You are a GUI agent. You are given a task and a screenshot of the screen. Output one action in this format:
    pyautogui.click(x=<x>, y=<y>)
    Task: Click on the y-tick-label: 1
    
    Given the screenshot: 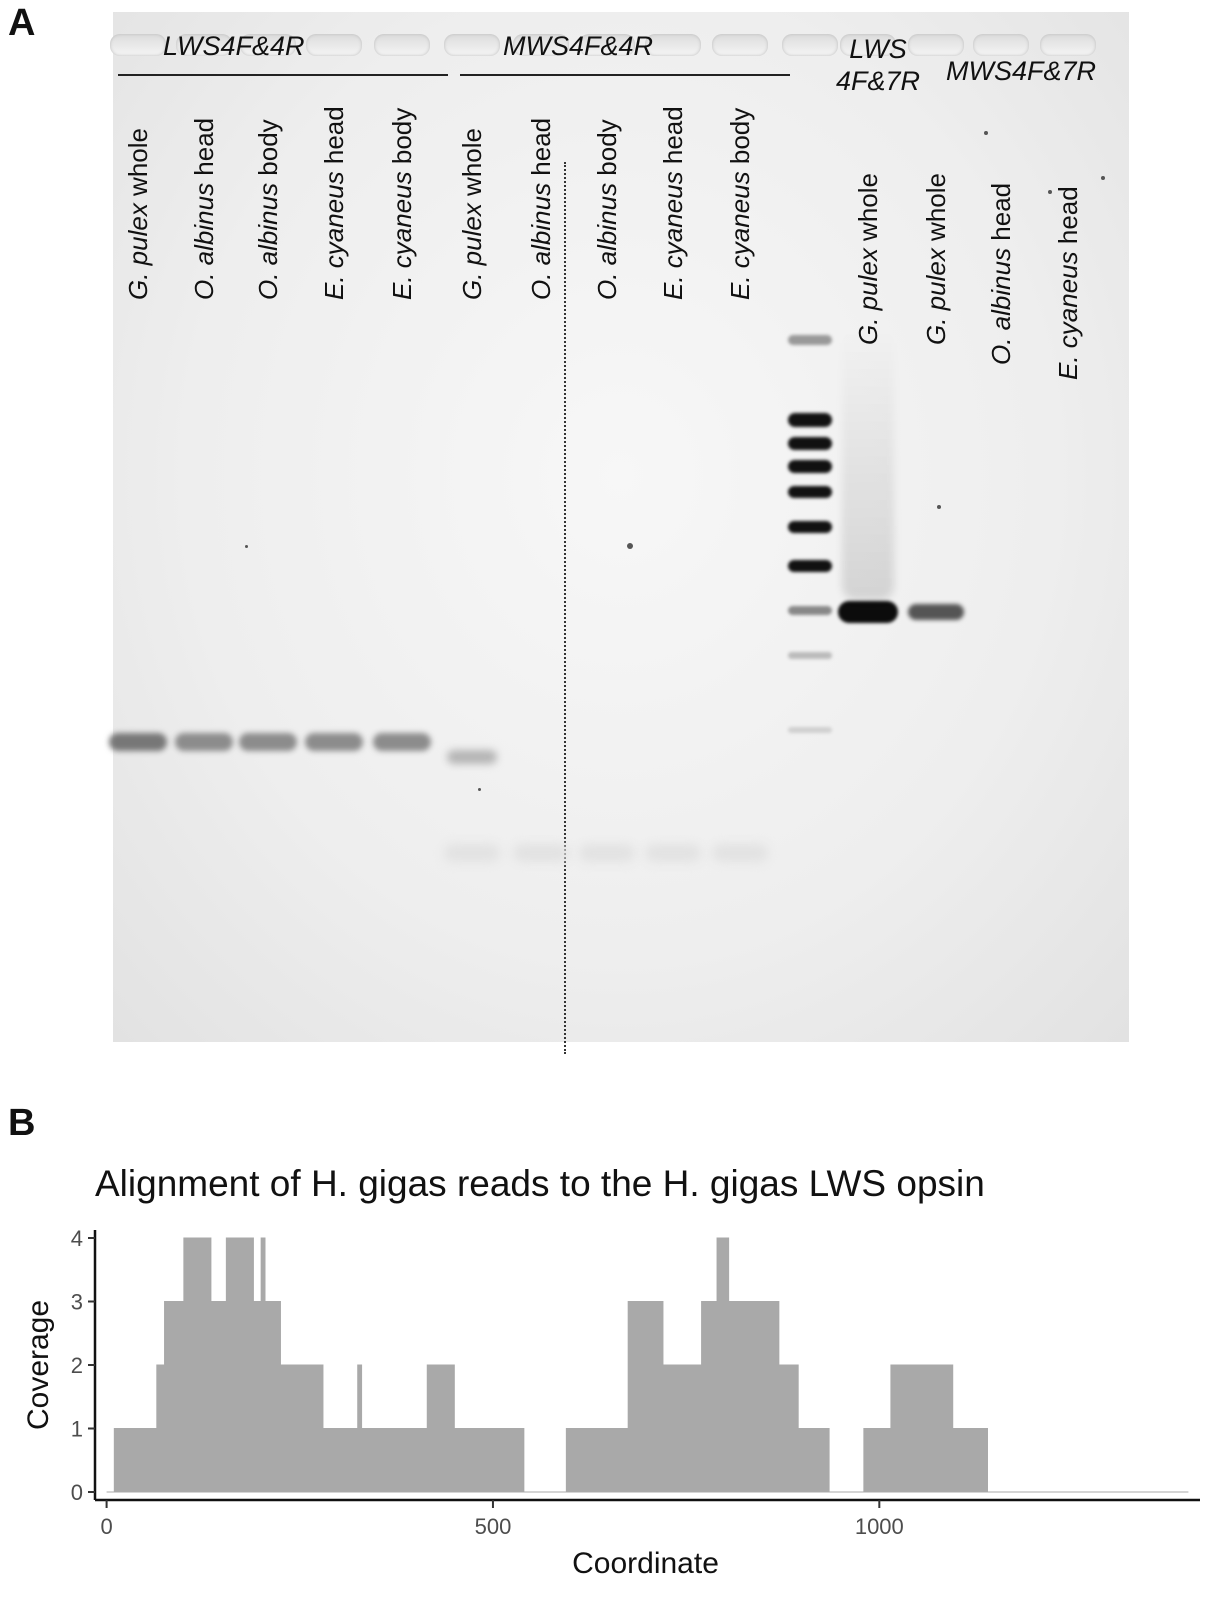 What is the action you would take?
    pyautogui.click(x=77, y=1429)
    